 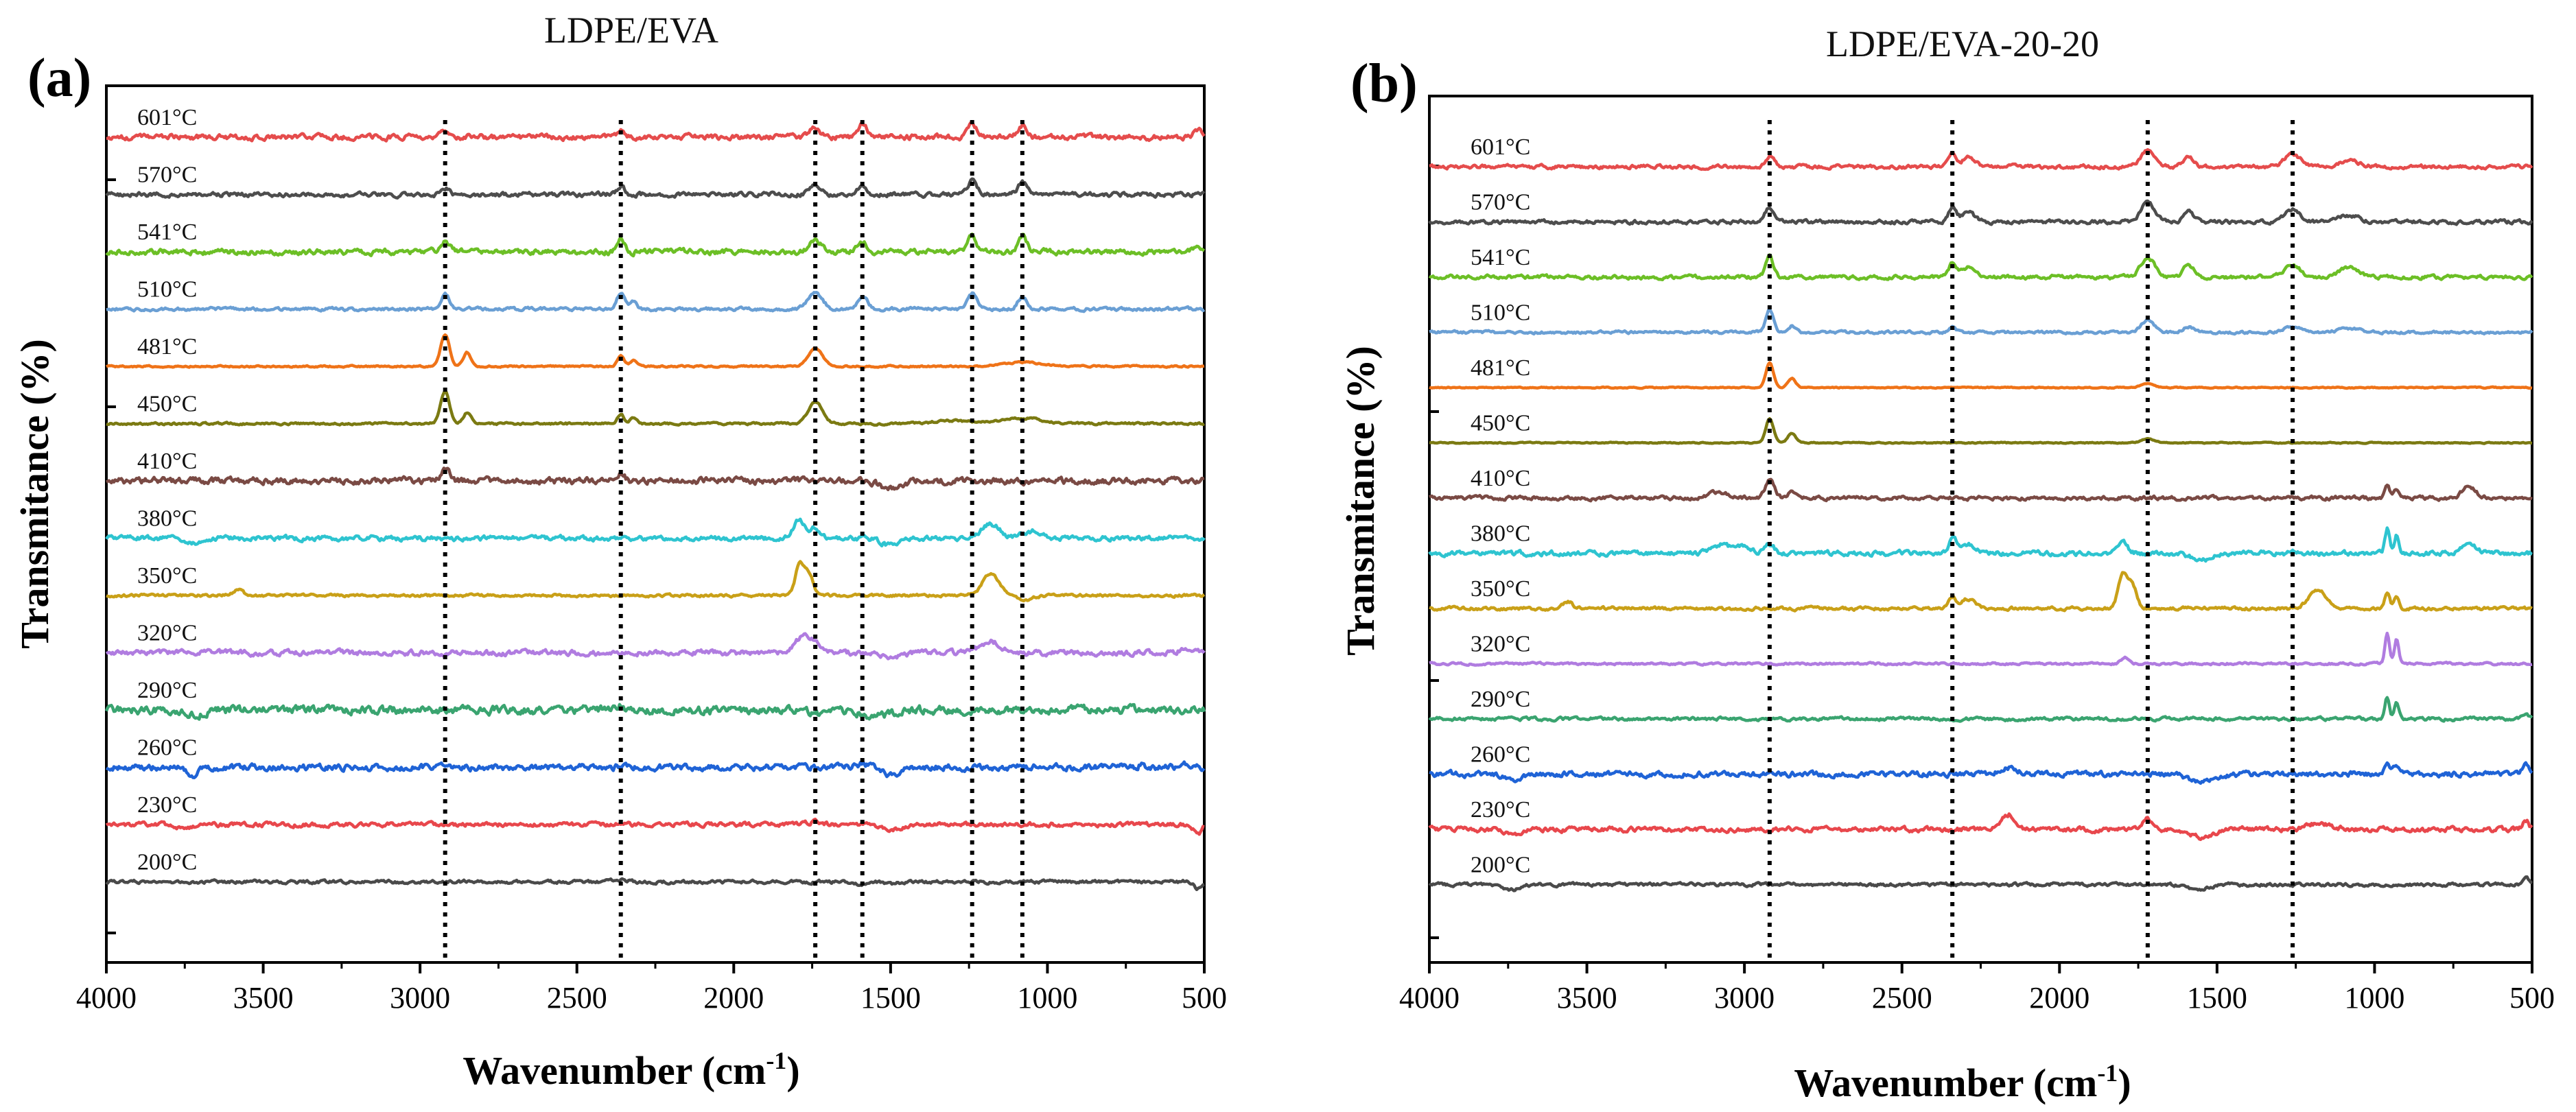 What do you see at coordinates (34, 494) in the screenshot?
I see `panel-a-ylabel: Transmitance (%)` at bounding box center [34, 494].